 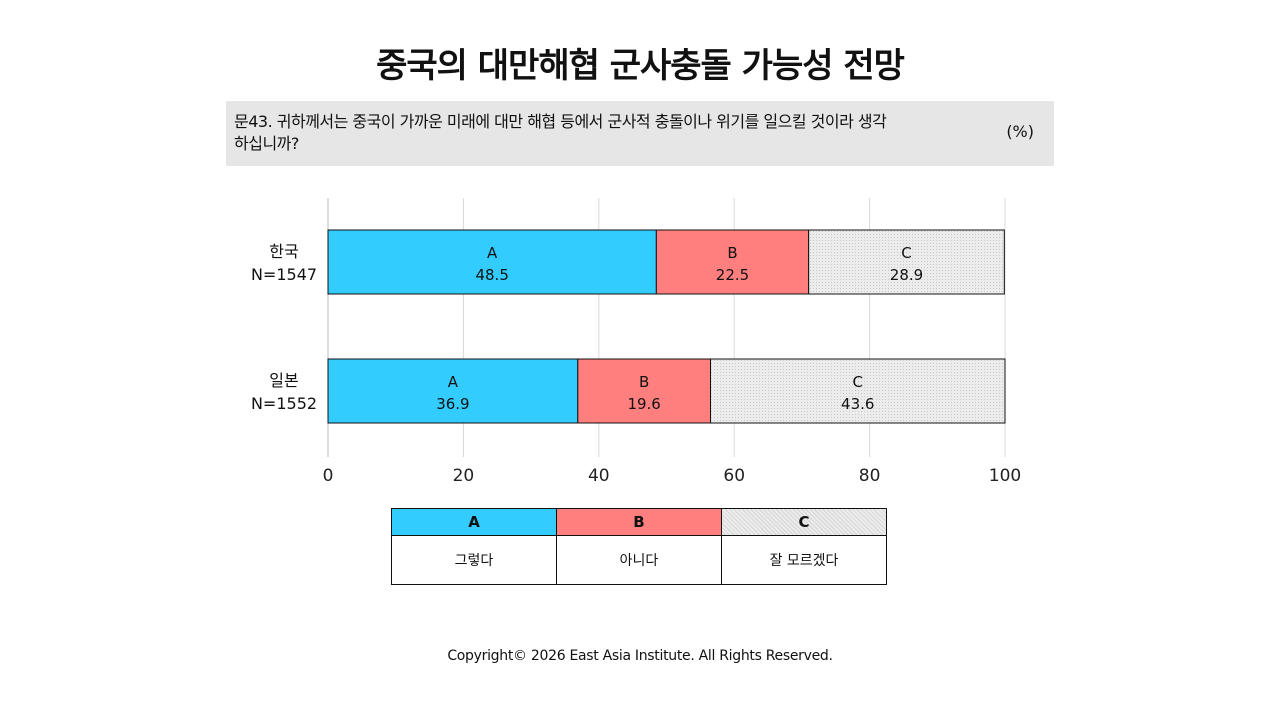 I want to click on x-tick-label: 100, so click(x=1005, y=476).